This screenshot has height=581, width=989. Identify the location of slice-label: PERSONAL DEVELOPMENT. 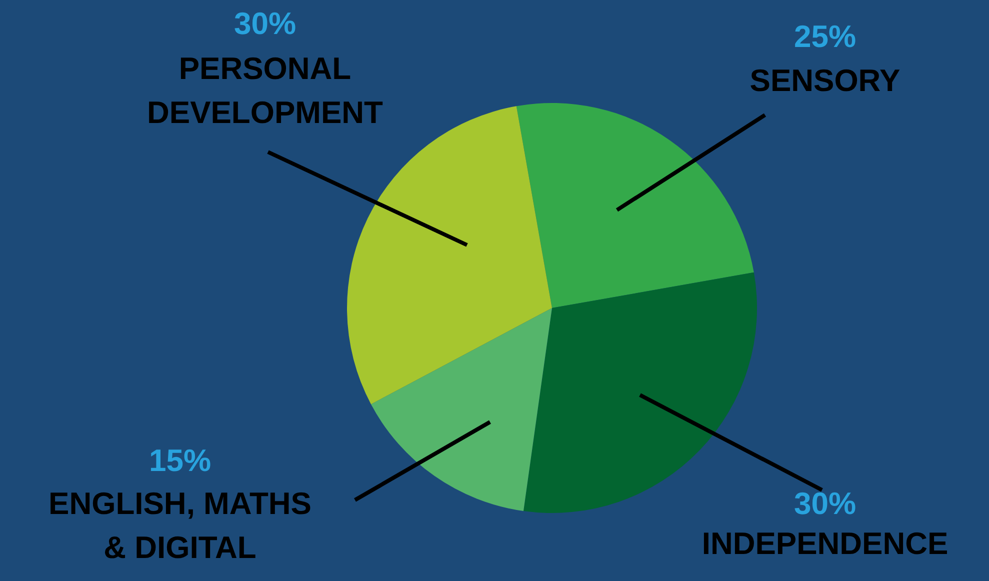
(265, 90).